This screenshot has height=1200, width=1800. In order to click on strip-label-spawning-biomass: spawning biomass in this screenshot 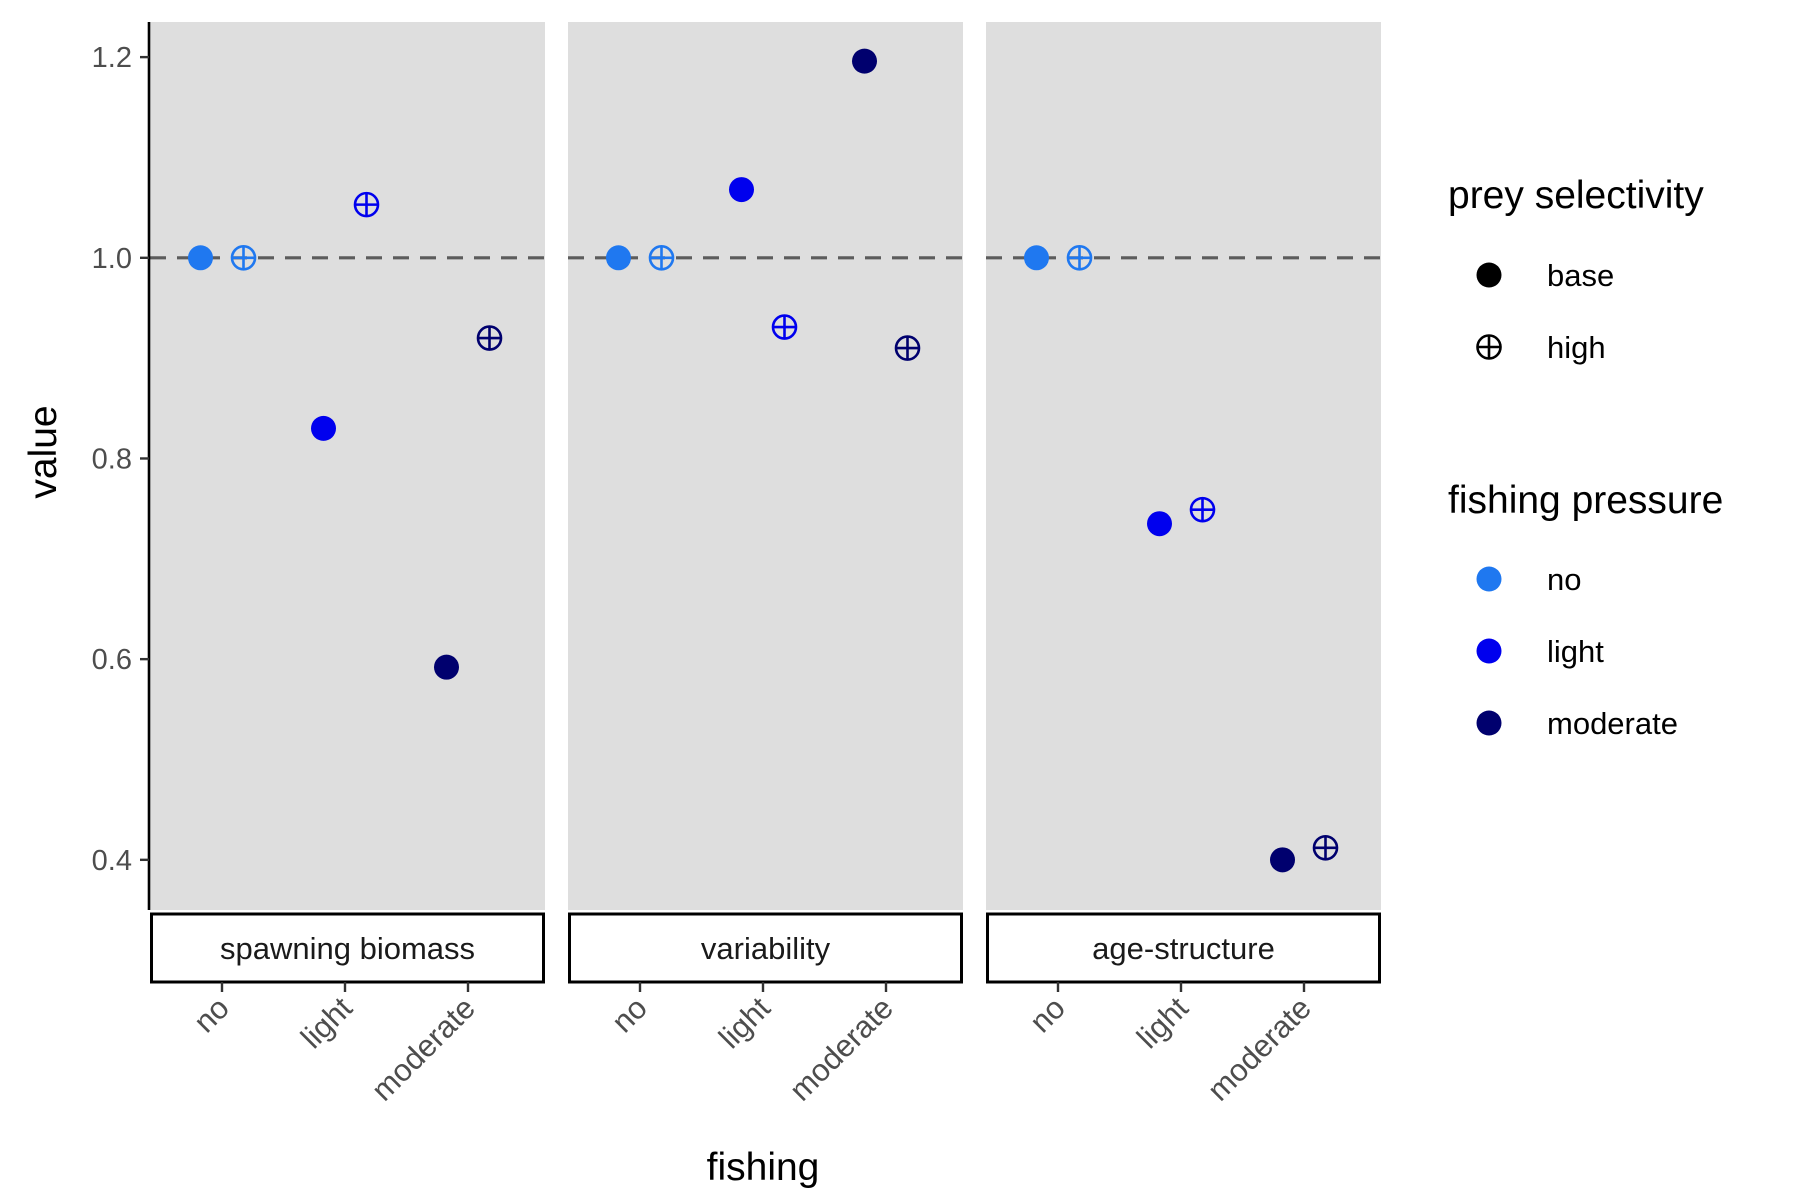, I will do `click(347, 948)`.